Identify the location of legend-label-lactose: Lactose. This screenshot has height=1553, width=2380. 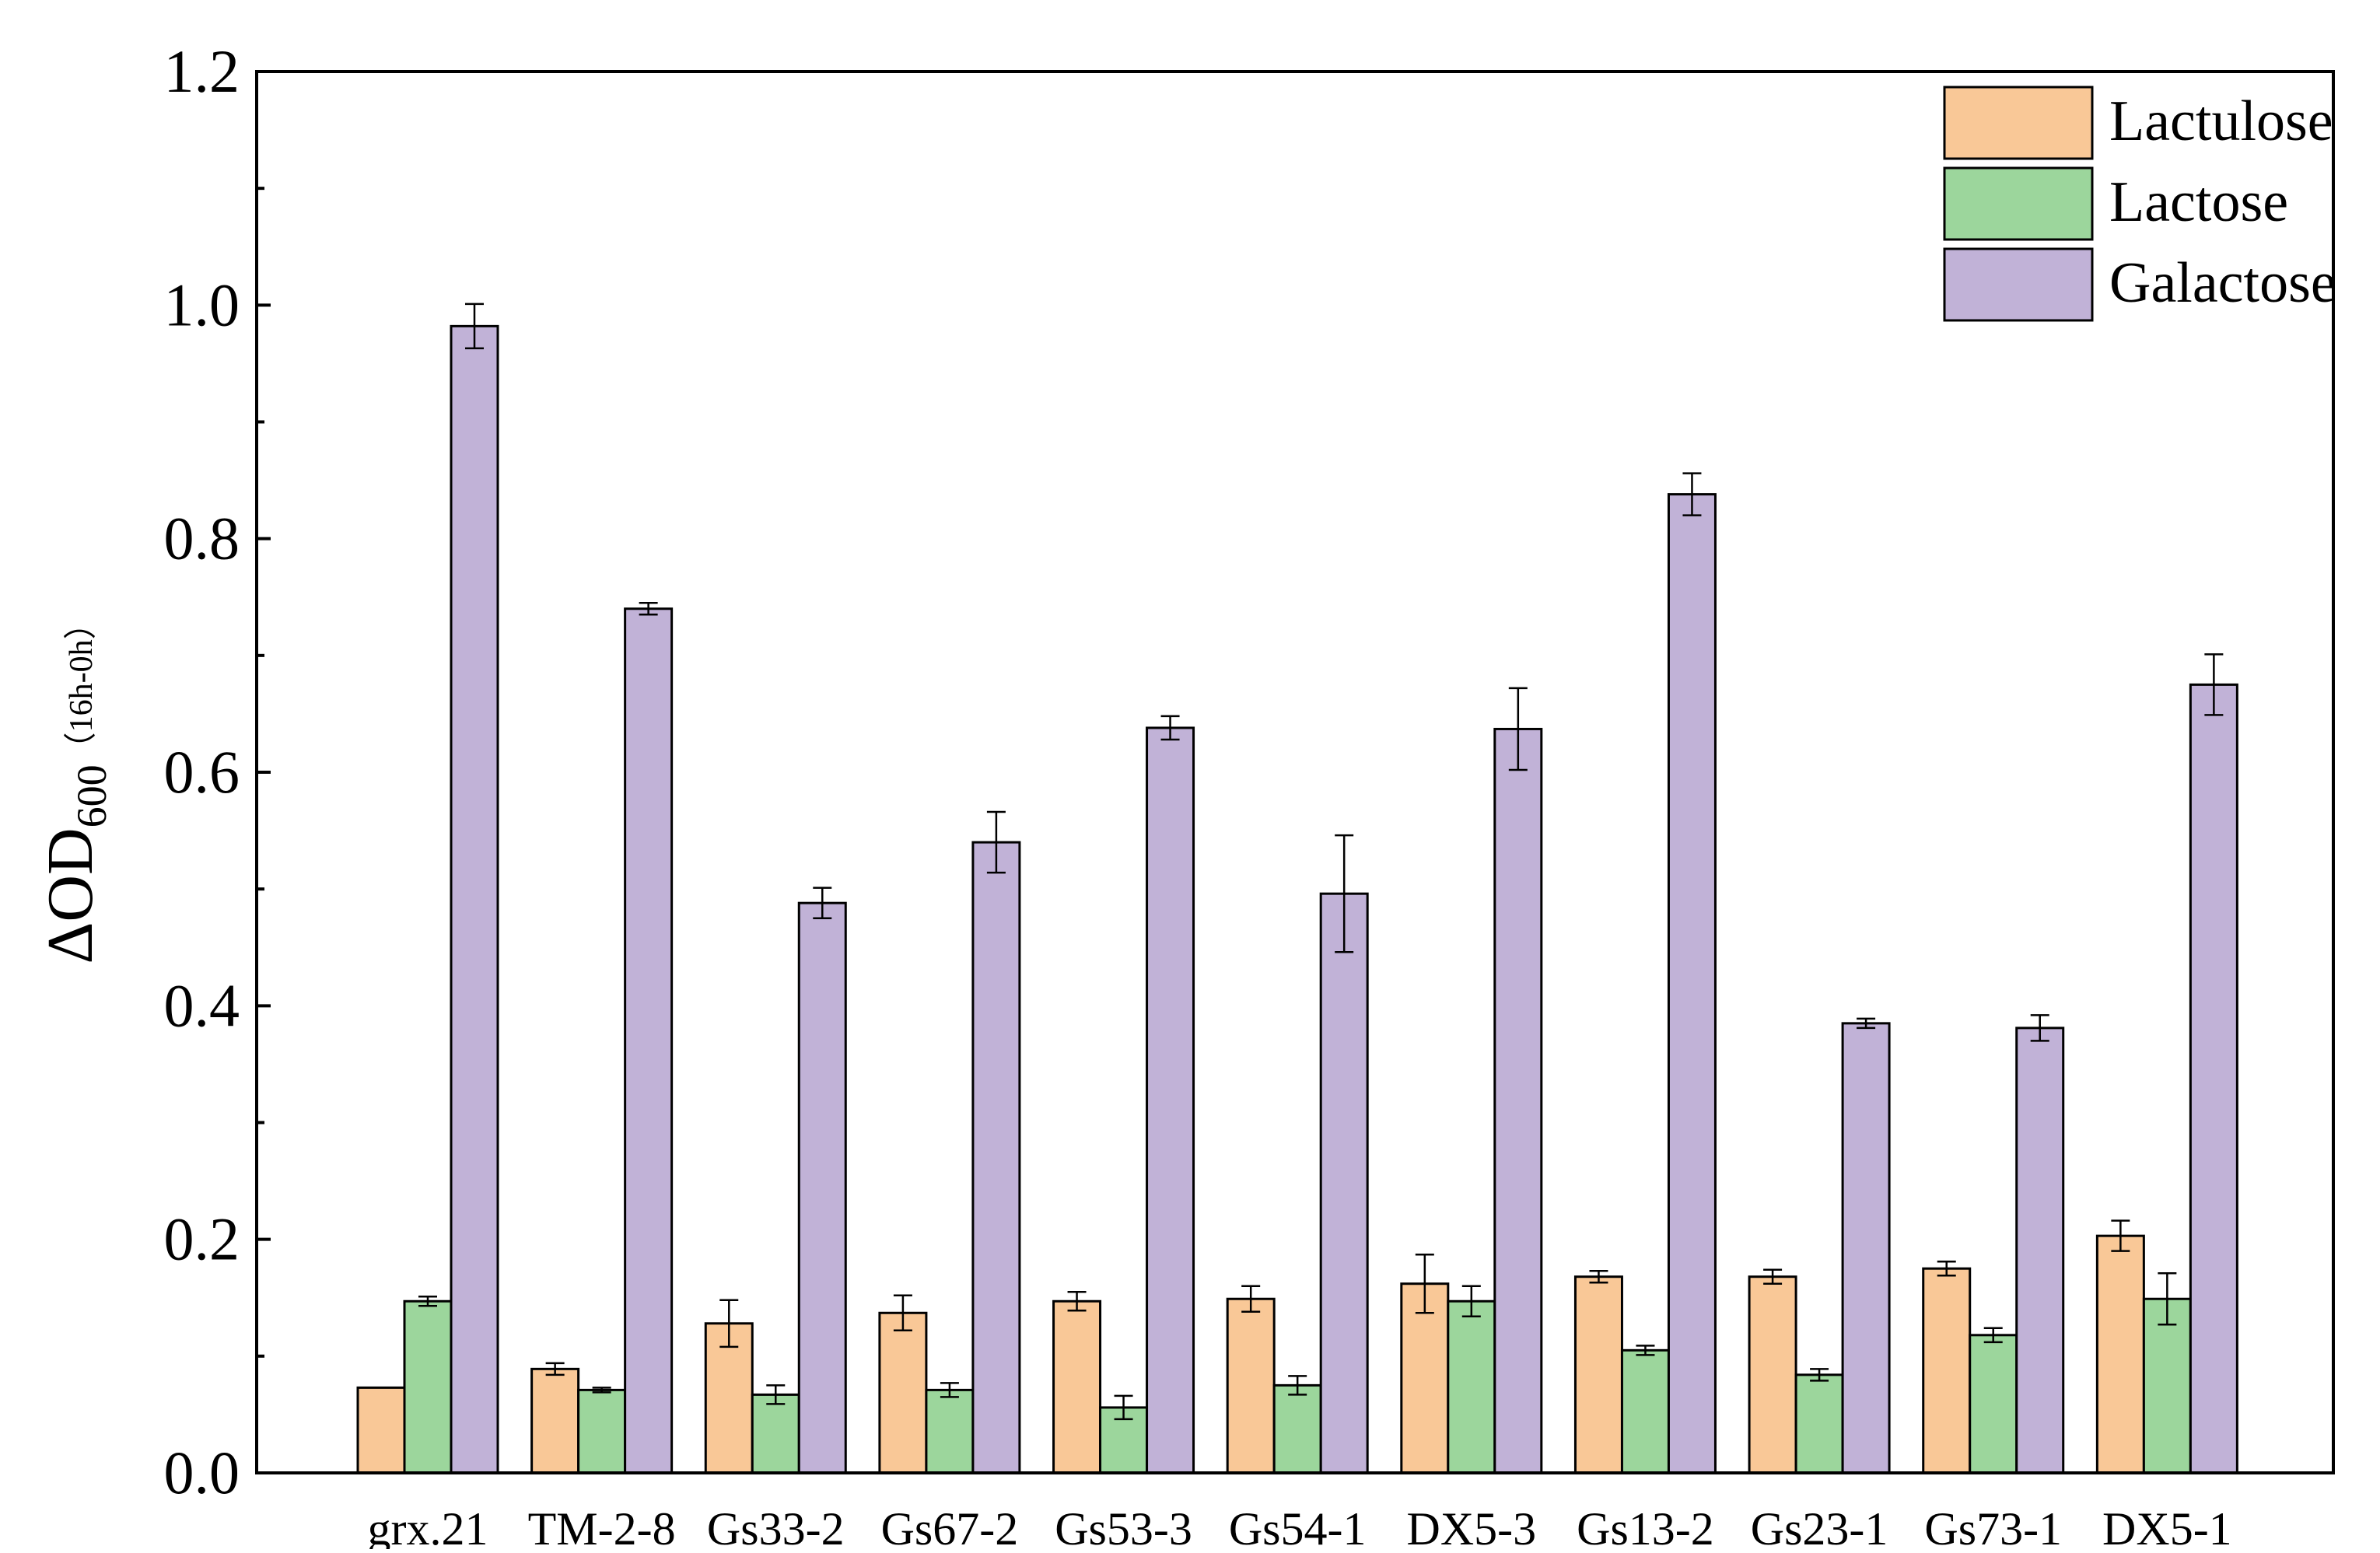
(2198, 202).